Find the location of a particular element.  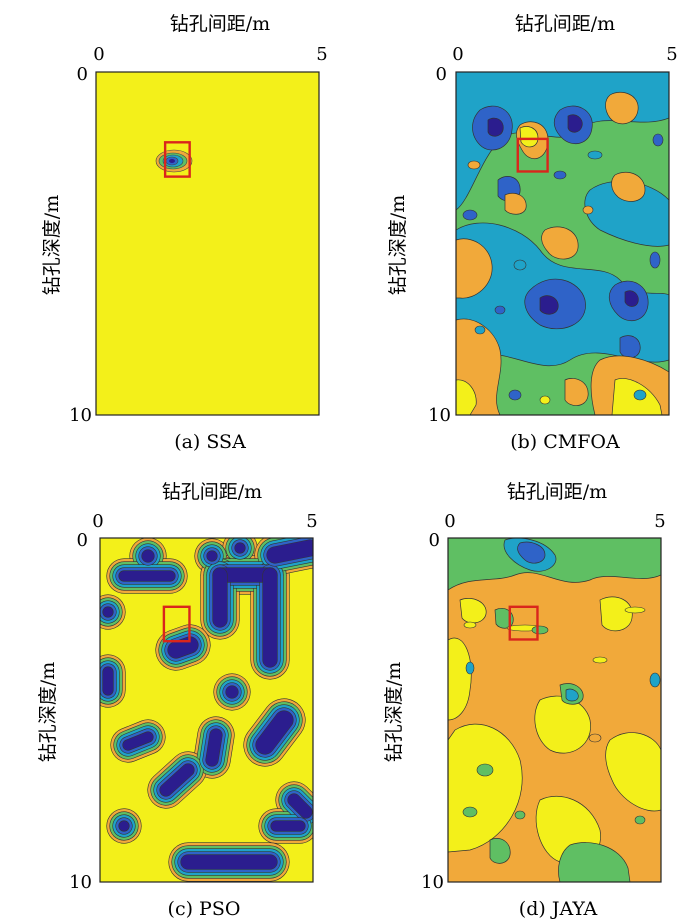

panel-a-marker-box is located at coordinates (177, 159).